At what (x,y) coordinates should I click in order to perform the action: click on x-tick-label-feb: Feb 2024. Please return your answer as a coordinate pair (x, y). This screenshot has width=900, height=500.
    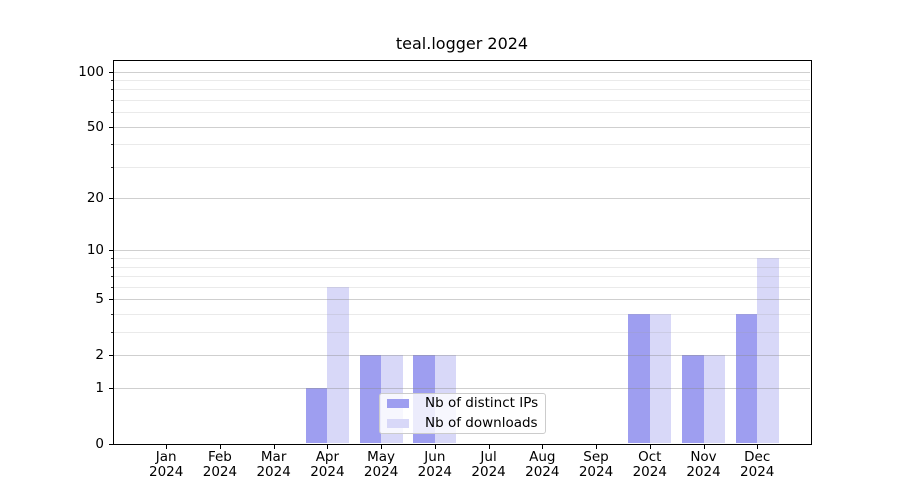
    Looking at the image, I should click on (220, 464).